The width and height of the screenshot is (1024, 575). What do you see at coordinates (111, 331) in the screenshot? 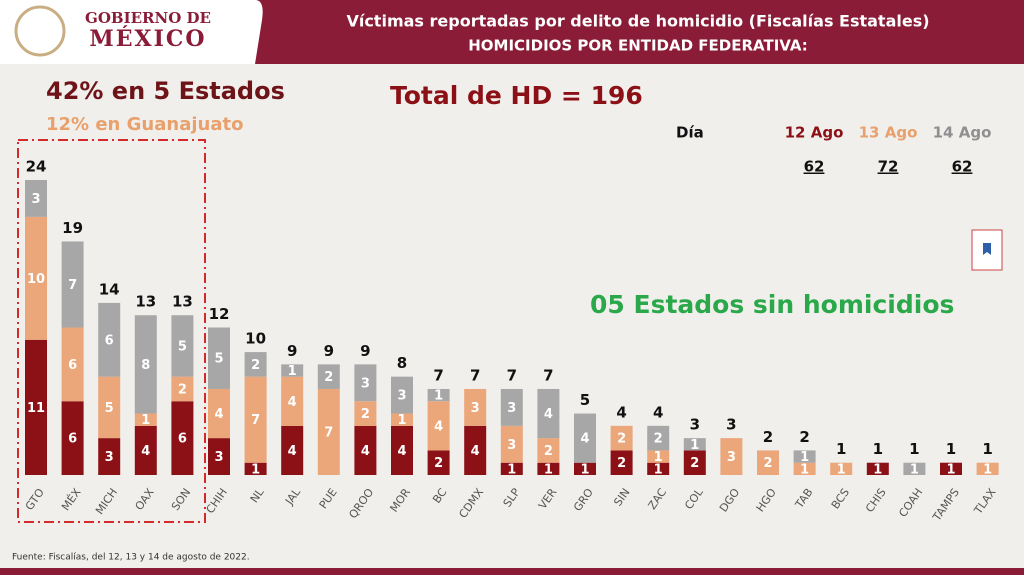
I see `highlight-box` at bounding box center [111, 331].